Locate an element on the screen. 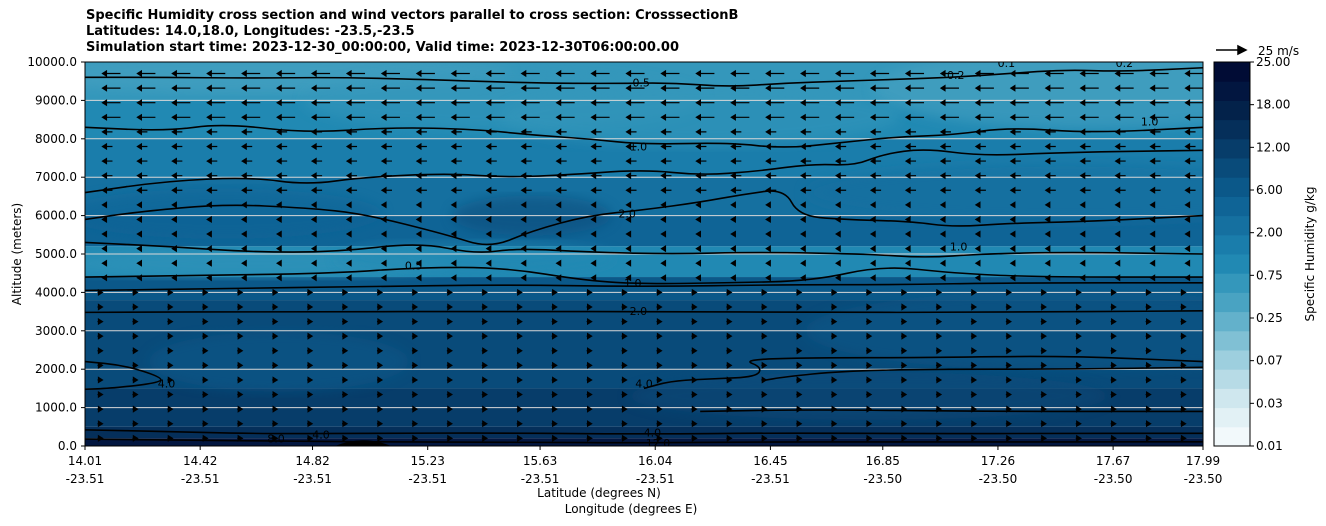  contour-label: 2.0 is located at coordinates (627, 214).